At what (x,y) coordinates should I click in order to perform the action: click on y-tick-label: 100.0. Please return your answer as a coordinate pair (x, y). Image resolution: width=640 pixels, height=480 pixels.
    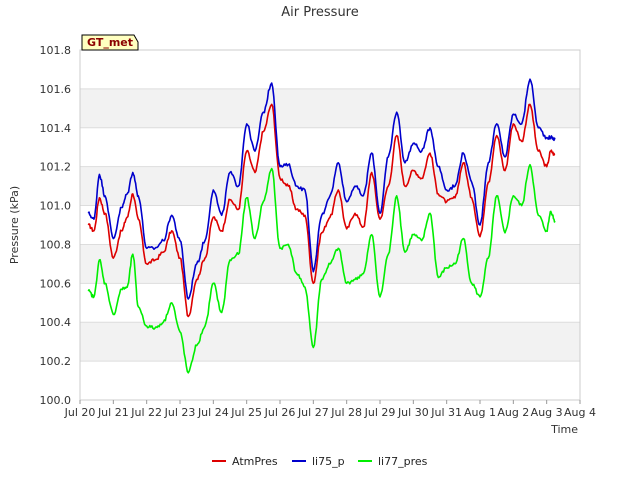
    Looking at the image, I should click on (56, 400).